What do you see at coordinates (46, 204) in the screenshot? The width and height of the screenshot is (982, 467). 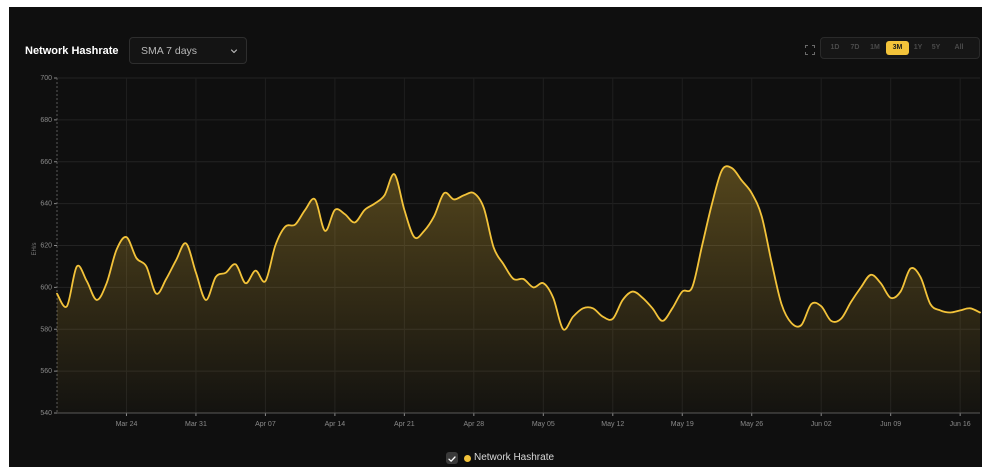 I see `y-tick-label: 640` at bounding box center [46, 204].